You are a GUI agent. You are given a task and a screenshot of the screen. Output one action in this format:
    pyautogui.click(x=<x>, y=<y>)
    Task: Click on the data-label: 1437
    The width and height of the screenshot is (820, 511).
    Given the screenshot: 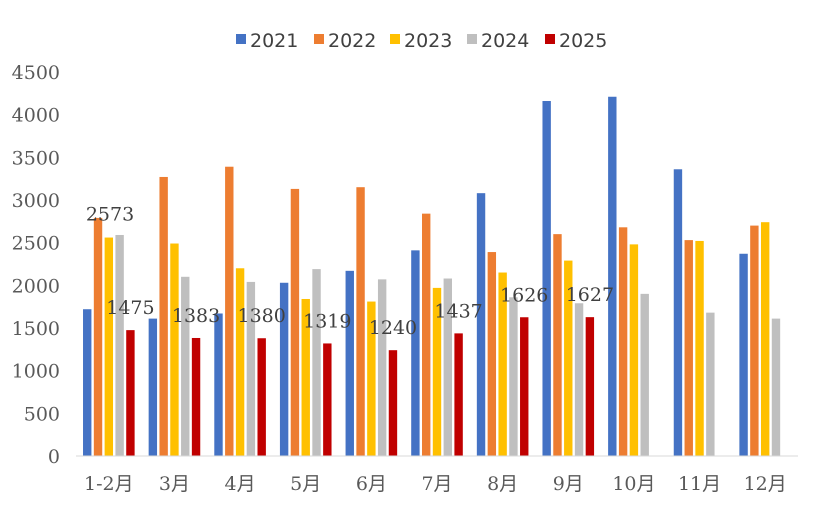 What is the action you would take?
    pyautogui.click(x=458, y=311)
    